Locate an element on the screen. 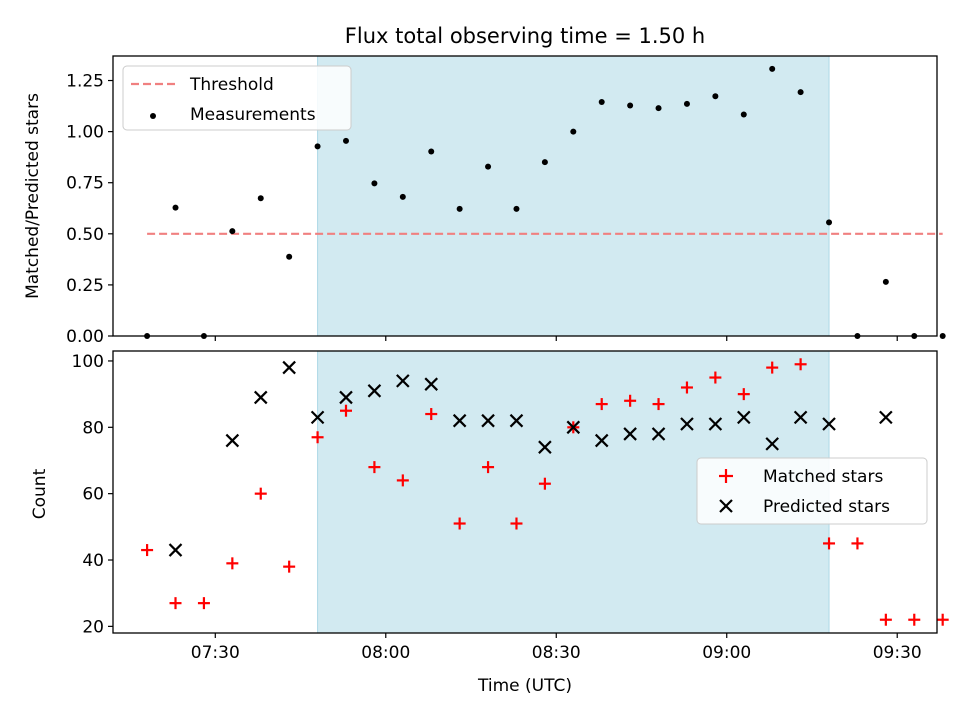  y-tick-label: 0.00 is located at coordinates (85, 337).